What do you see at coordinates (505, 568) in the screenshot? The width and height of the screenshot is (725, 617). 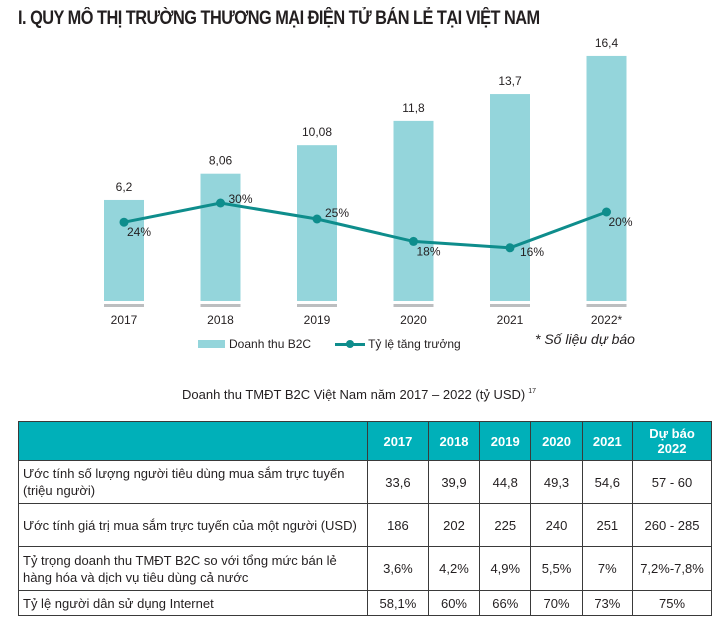 I see `table-cell: 4,9%` at bounding box center [505, 568].